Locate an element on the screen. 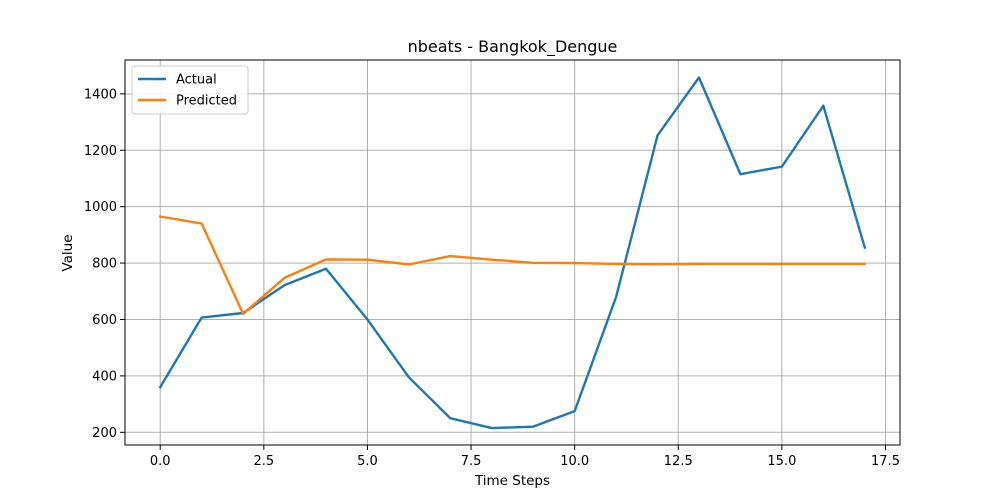  chart-title: nbeats - Bangkok_Dengue is located at coordinates (513, 47).